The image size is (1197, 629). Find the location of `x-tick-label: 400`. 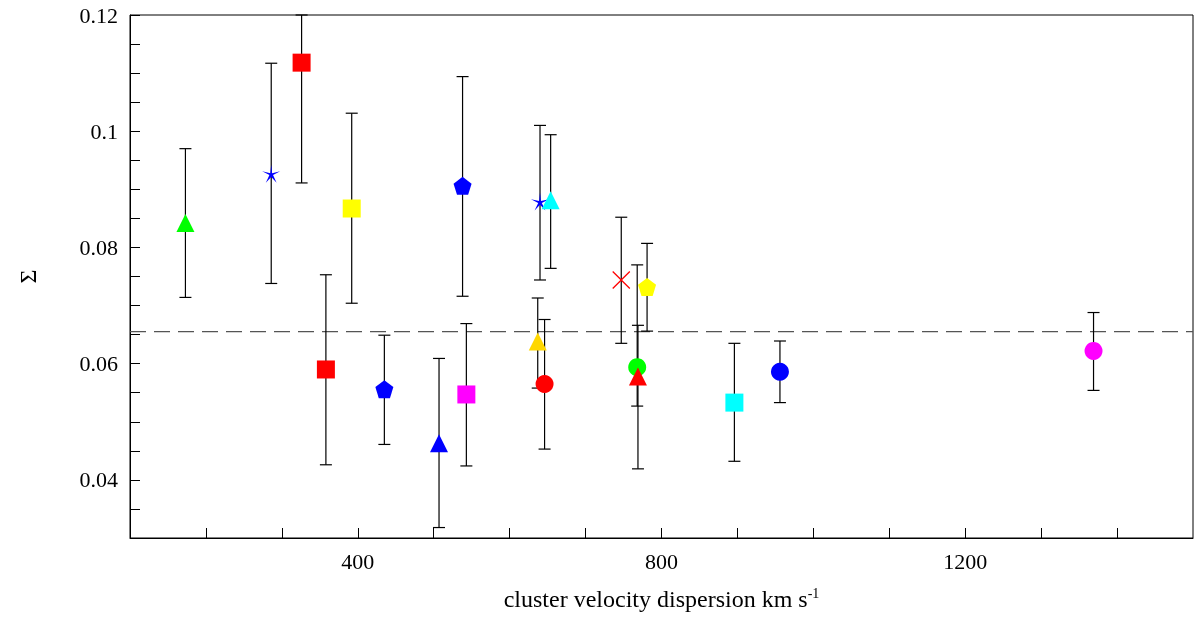

x-tick-label: 400 is located at coordinates (358, 561).